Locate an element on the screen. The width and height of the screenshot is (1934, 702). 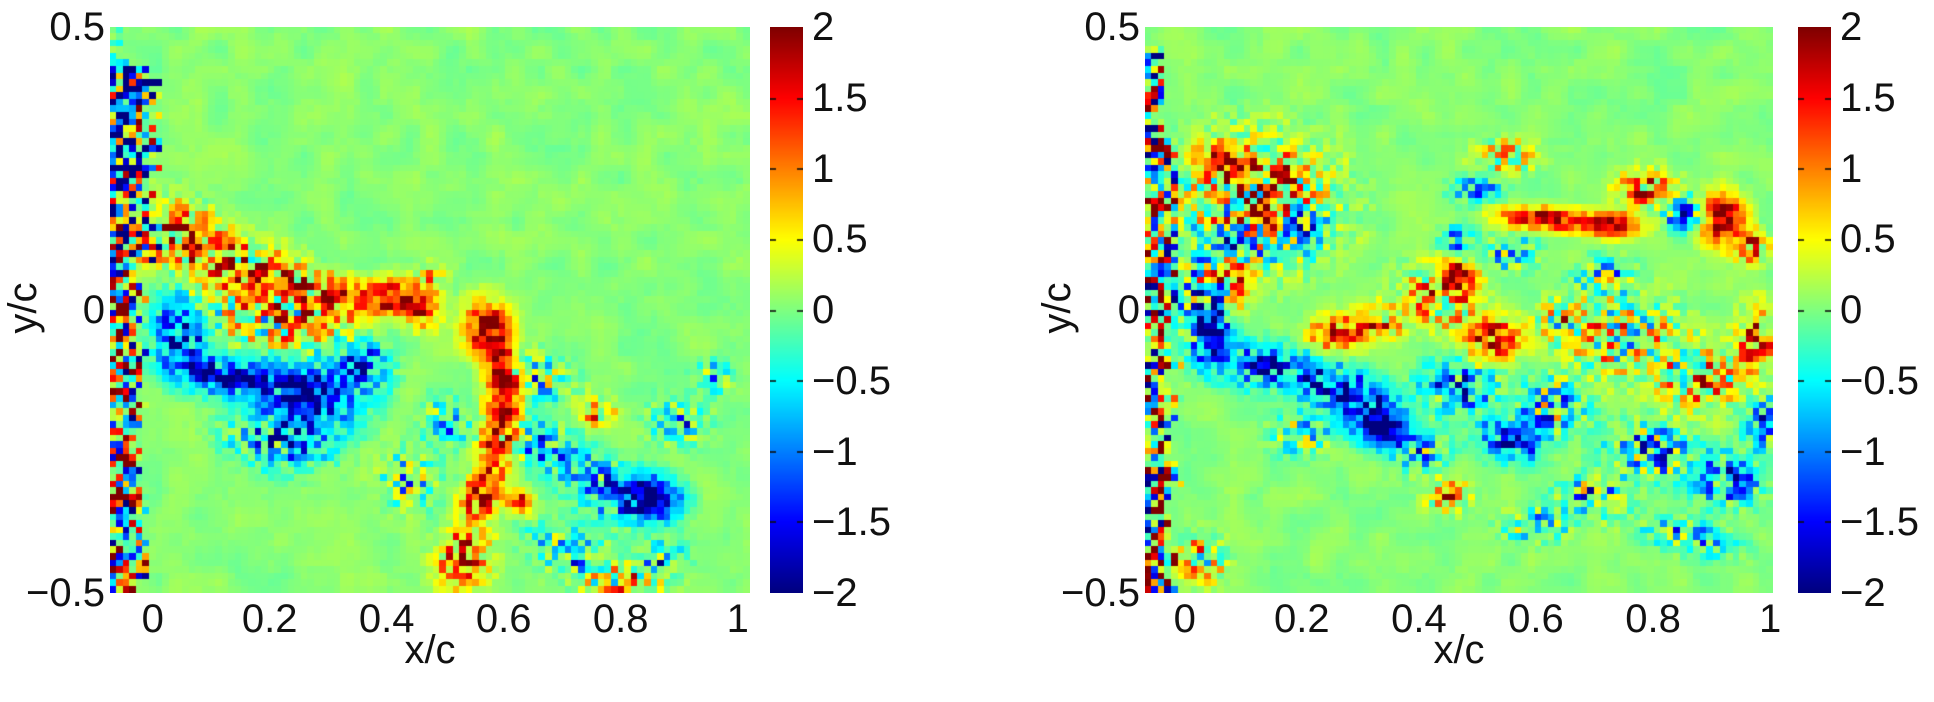
left-x-axis-label: x/c is located at coordinates (430, 650).